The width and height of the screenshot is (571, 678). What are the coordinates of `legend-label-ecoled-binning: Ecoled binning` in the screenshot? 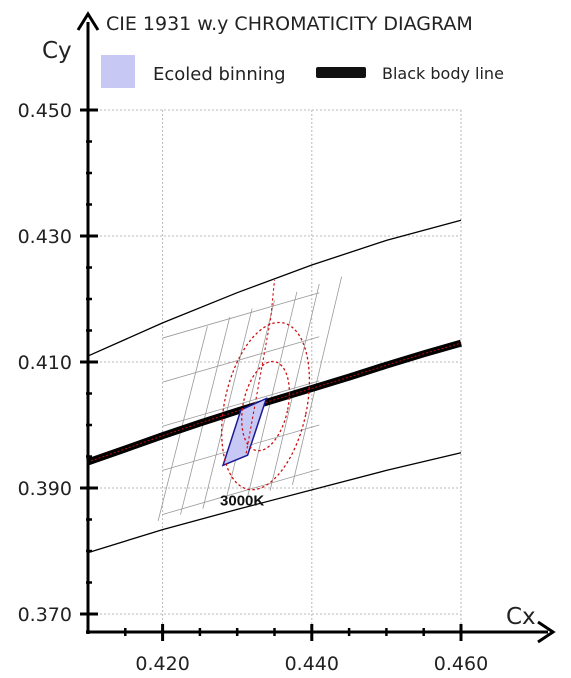 It's located at (219, 74).